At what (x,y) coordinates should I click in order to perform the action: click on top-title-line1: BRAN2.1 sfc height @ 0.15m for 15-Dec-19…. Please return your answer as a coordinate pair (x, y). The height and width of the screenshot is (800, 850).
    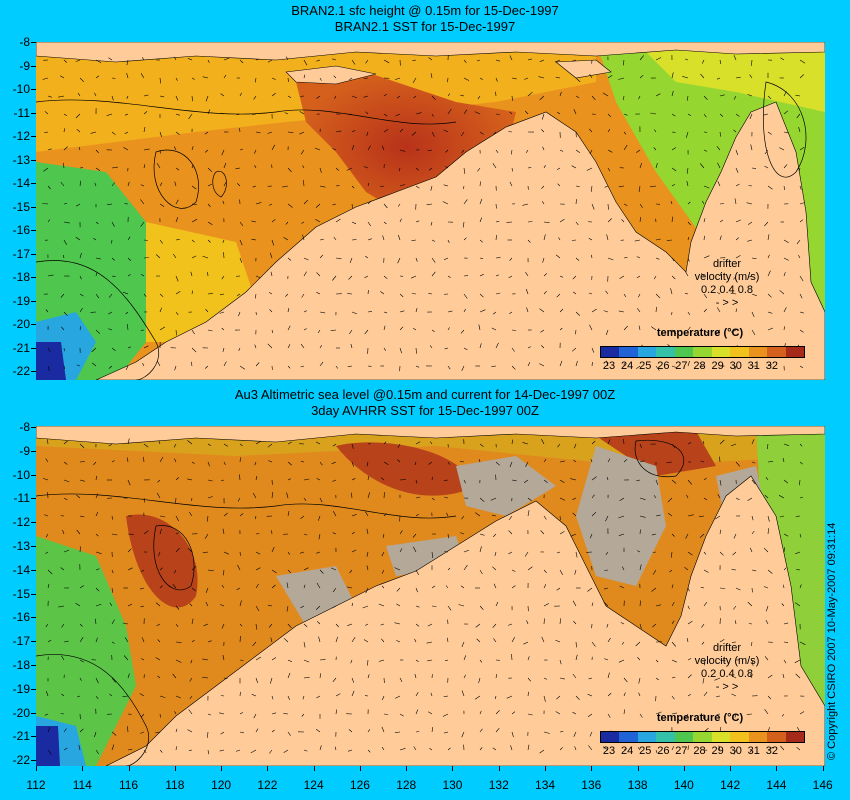
    Looking at the image, I should click on (425, 10).